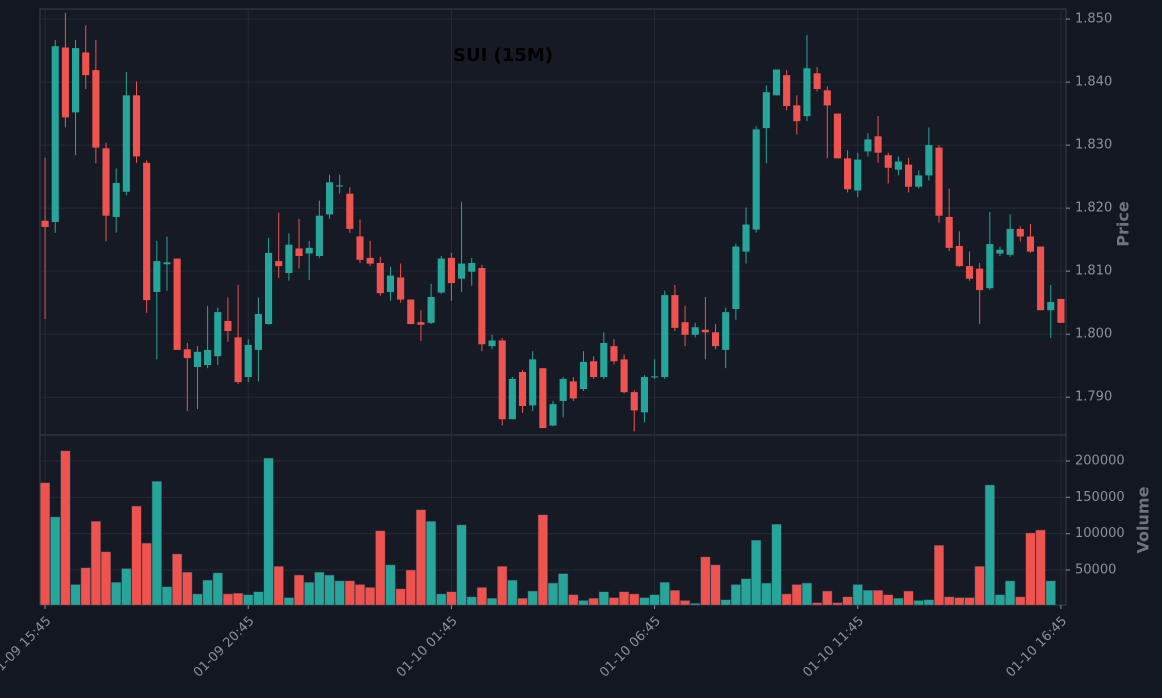 This screenshot has height=698, width=1162. What do you see at coordinates (1093, 145) in the screenshot?
I see `y-tick-label: 1.830` at bounding box center [1093, 145].